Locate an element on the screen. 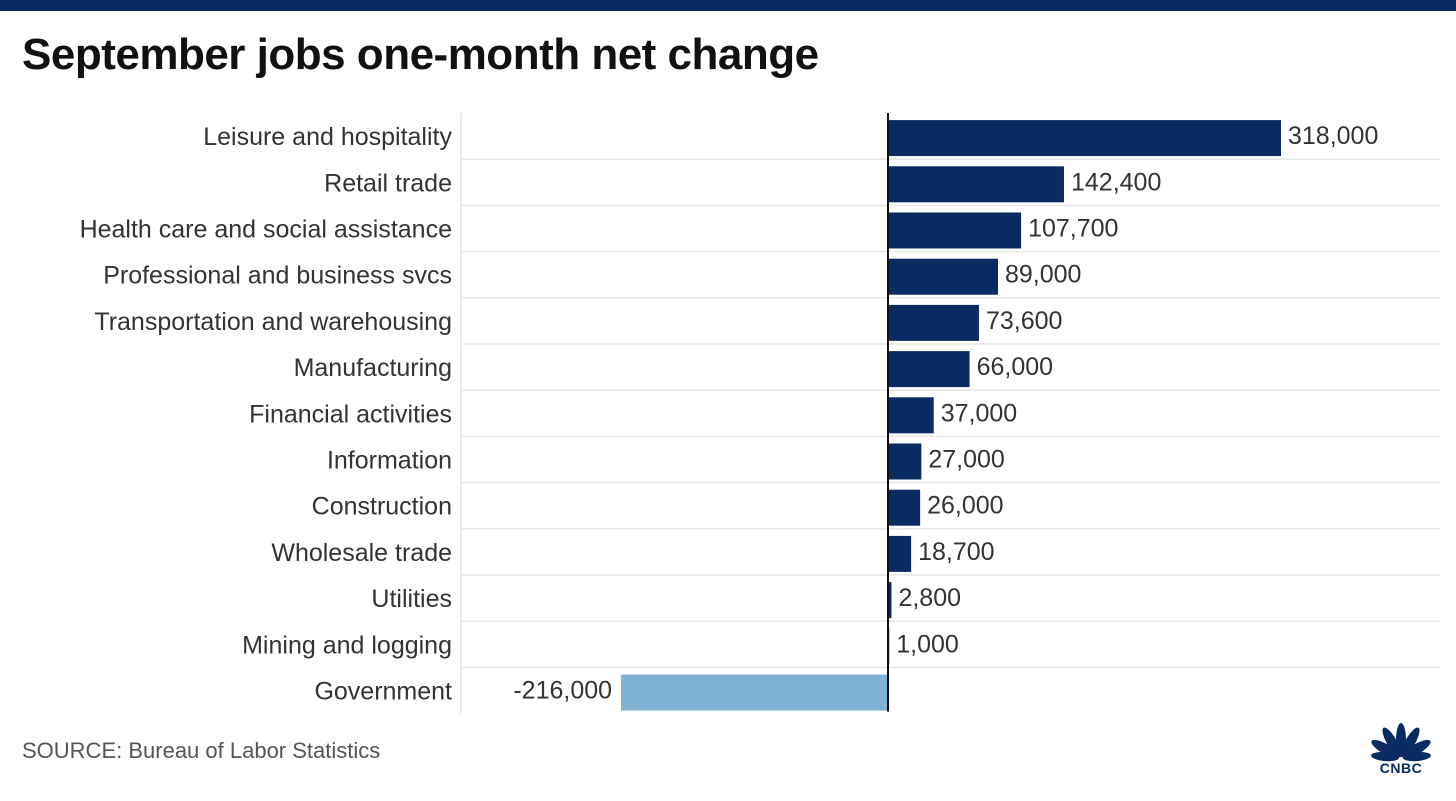  category-label: Financial activities is located at coordinates (350, 414).